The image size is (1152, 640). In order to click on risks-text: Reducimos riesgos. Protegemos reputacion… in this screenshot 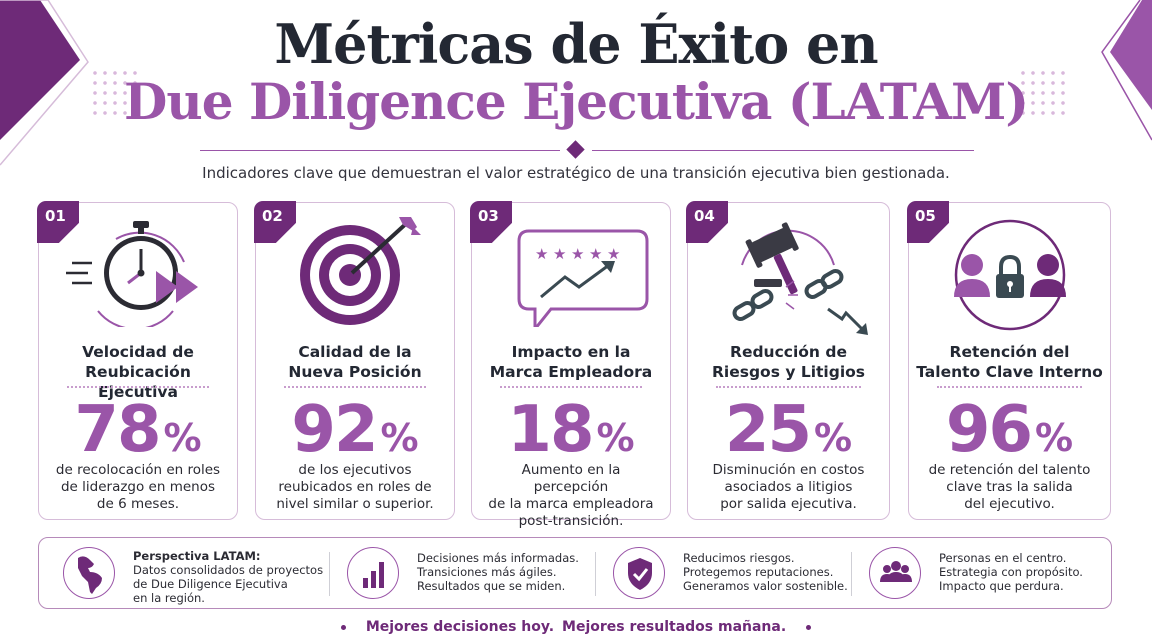, I will do `click(765, 572)`.